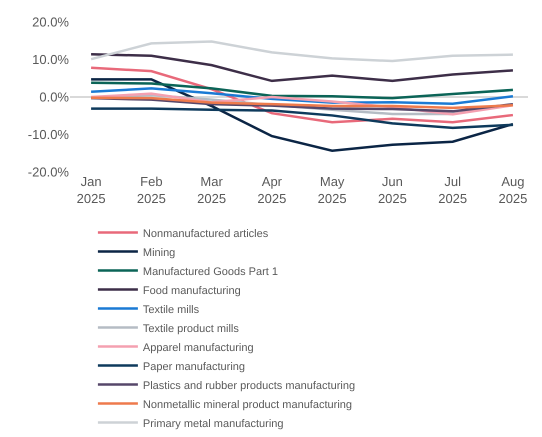  Describe the element at coordinates (247, 404) in the screenshot. I see `legend-label: Nonmetallic mineral product manufacturing` at that location.